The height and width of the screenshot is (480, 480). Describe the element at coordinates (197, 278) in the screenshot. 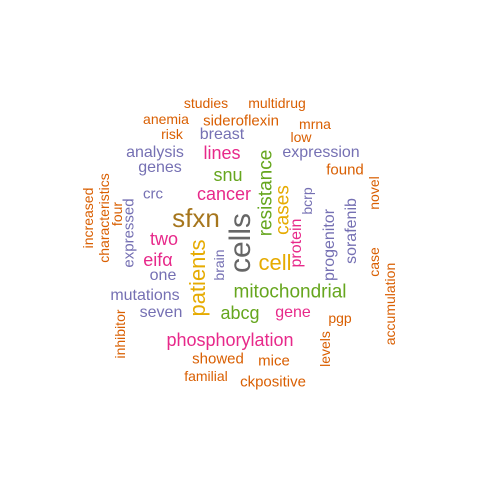

I see `word-patients: patients` at that location.